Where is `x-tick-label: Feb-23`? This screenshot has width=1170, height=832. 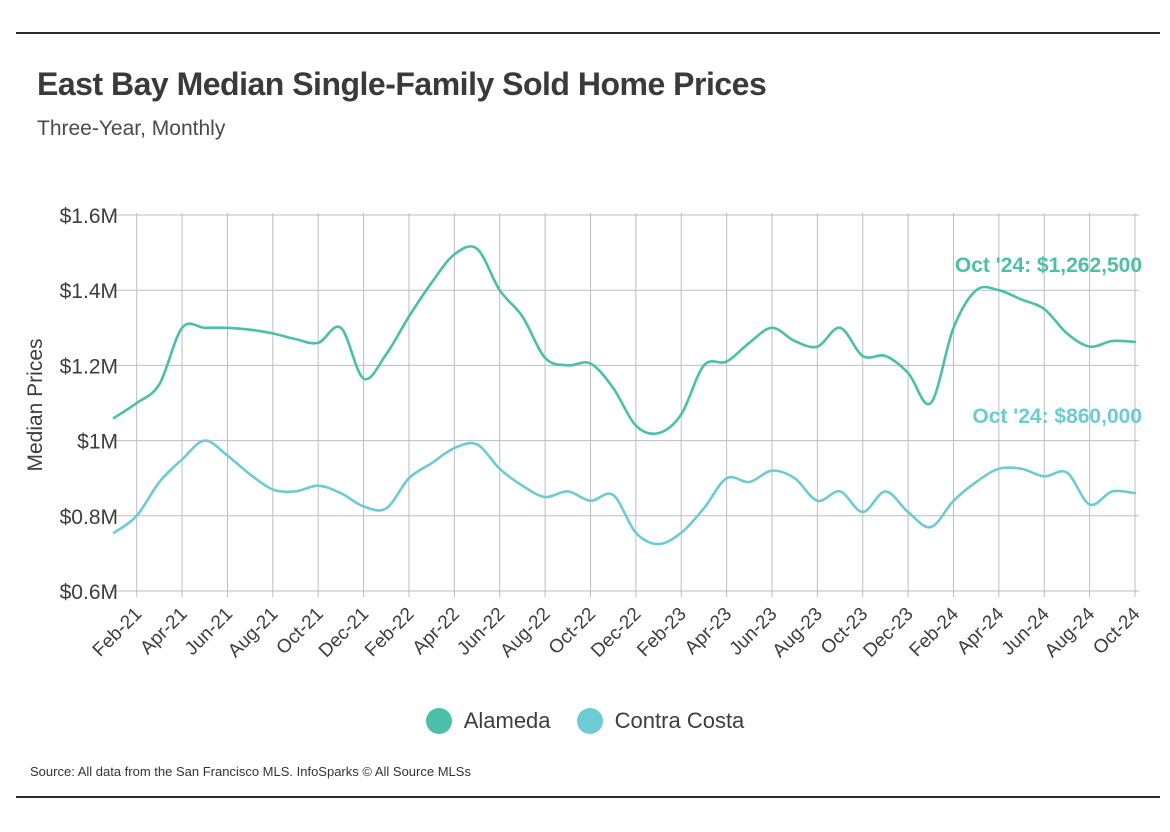
x-tick-label: Feb-23 is located at coordinates (661, 632).